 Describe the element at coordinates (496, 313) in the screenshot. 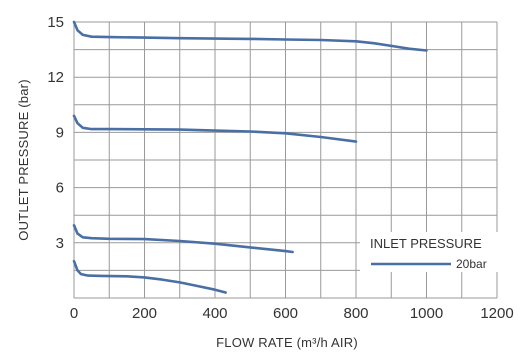

I see `x-tick-label: 1200` at that location.